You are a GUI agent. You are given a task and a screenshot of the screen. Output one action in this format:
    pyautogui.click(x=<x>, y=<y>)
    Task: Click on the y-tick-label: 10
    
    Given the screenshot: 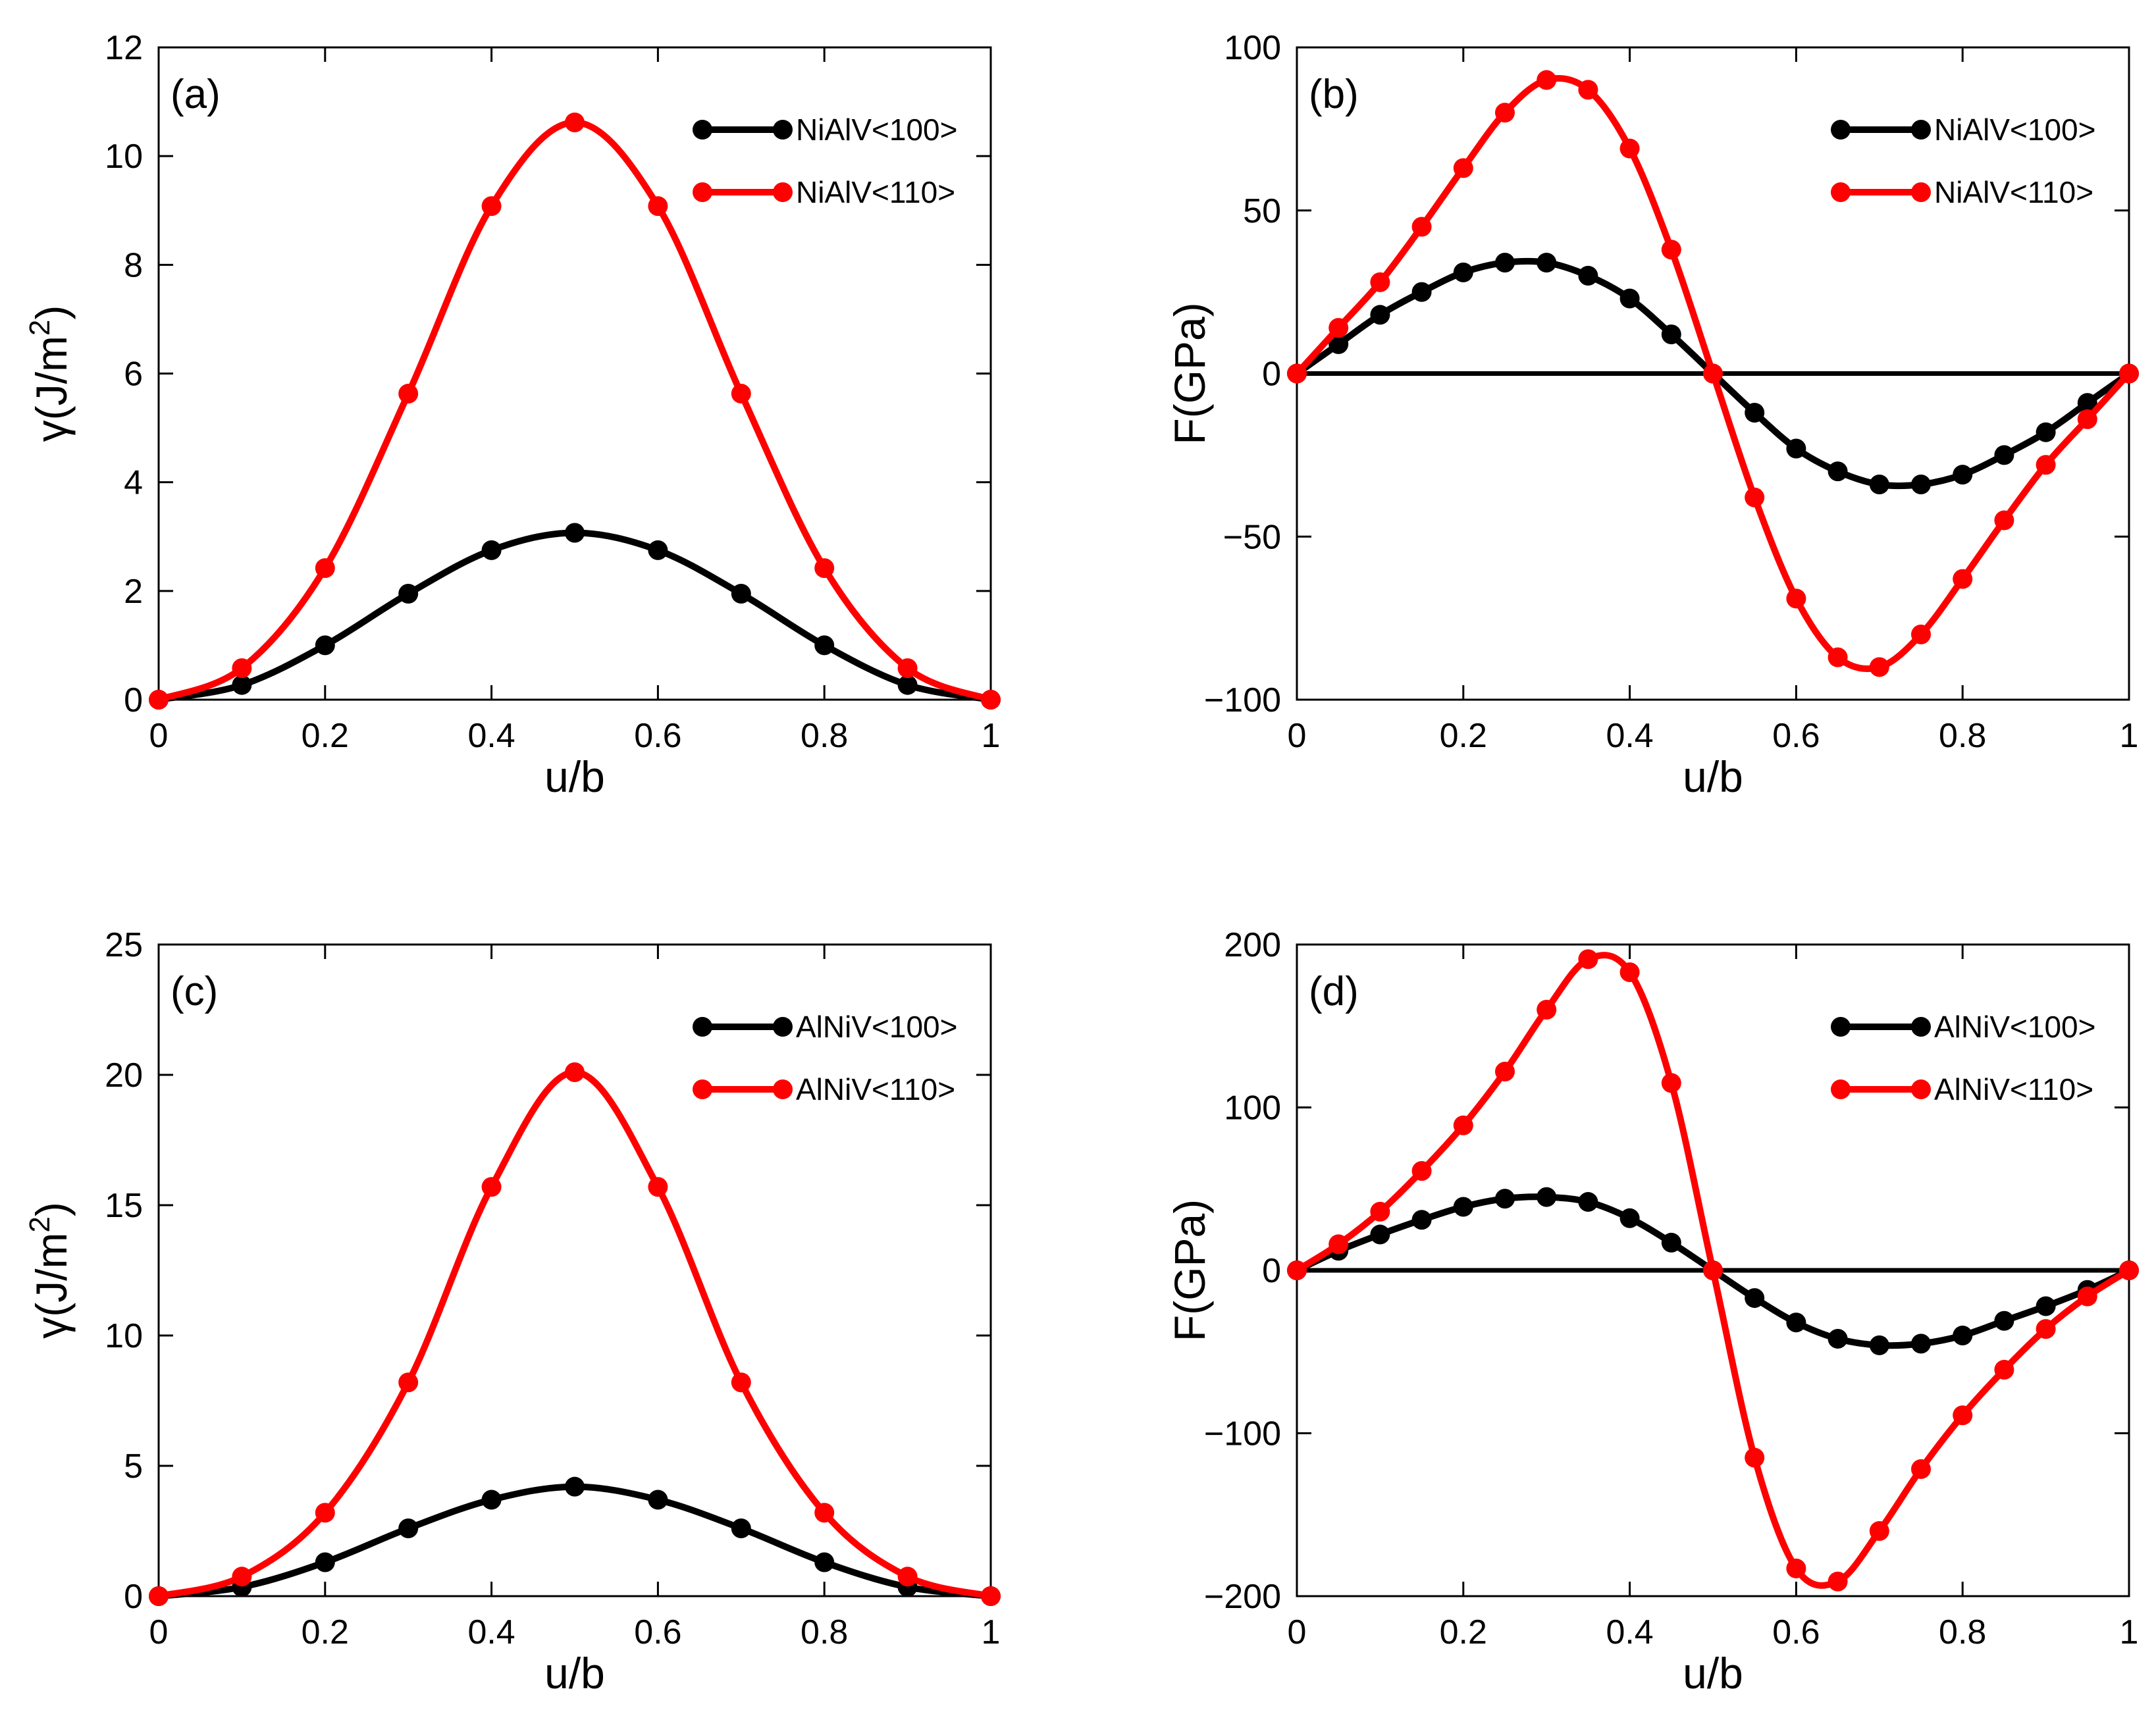 What is the action you would take?
    pyautogui.click(x=124, y=1336)
    